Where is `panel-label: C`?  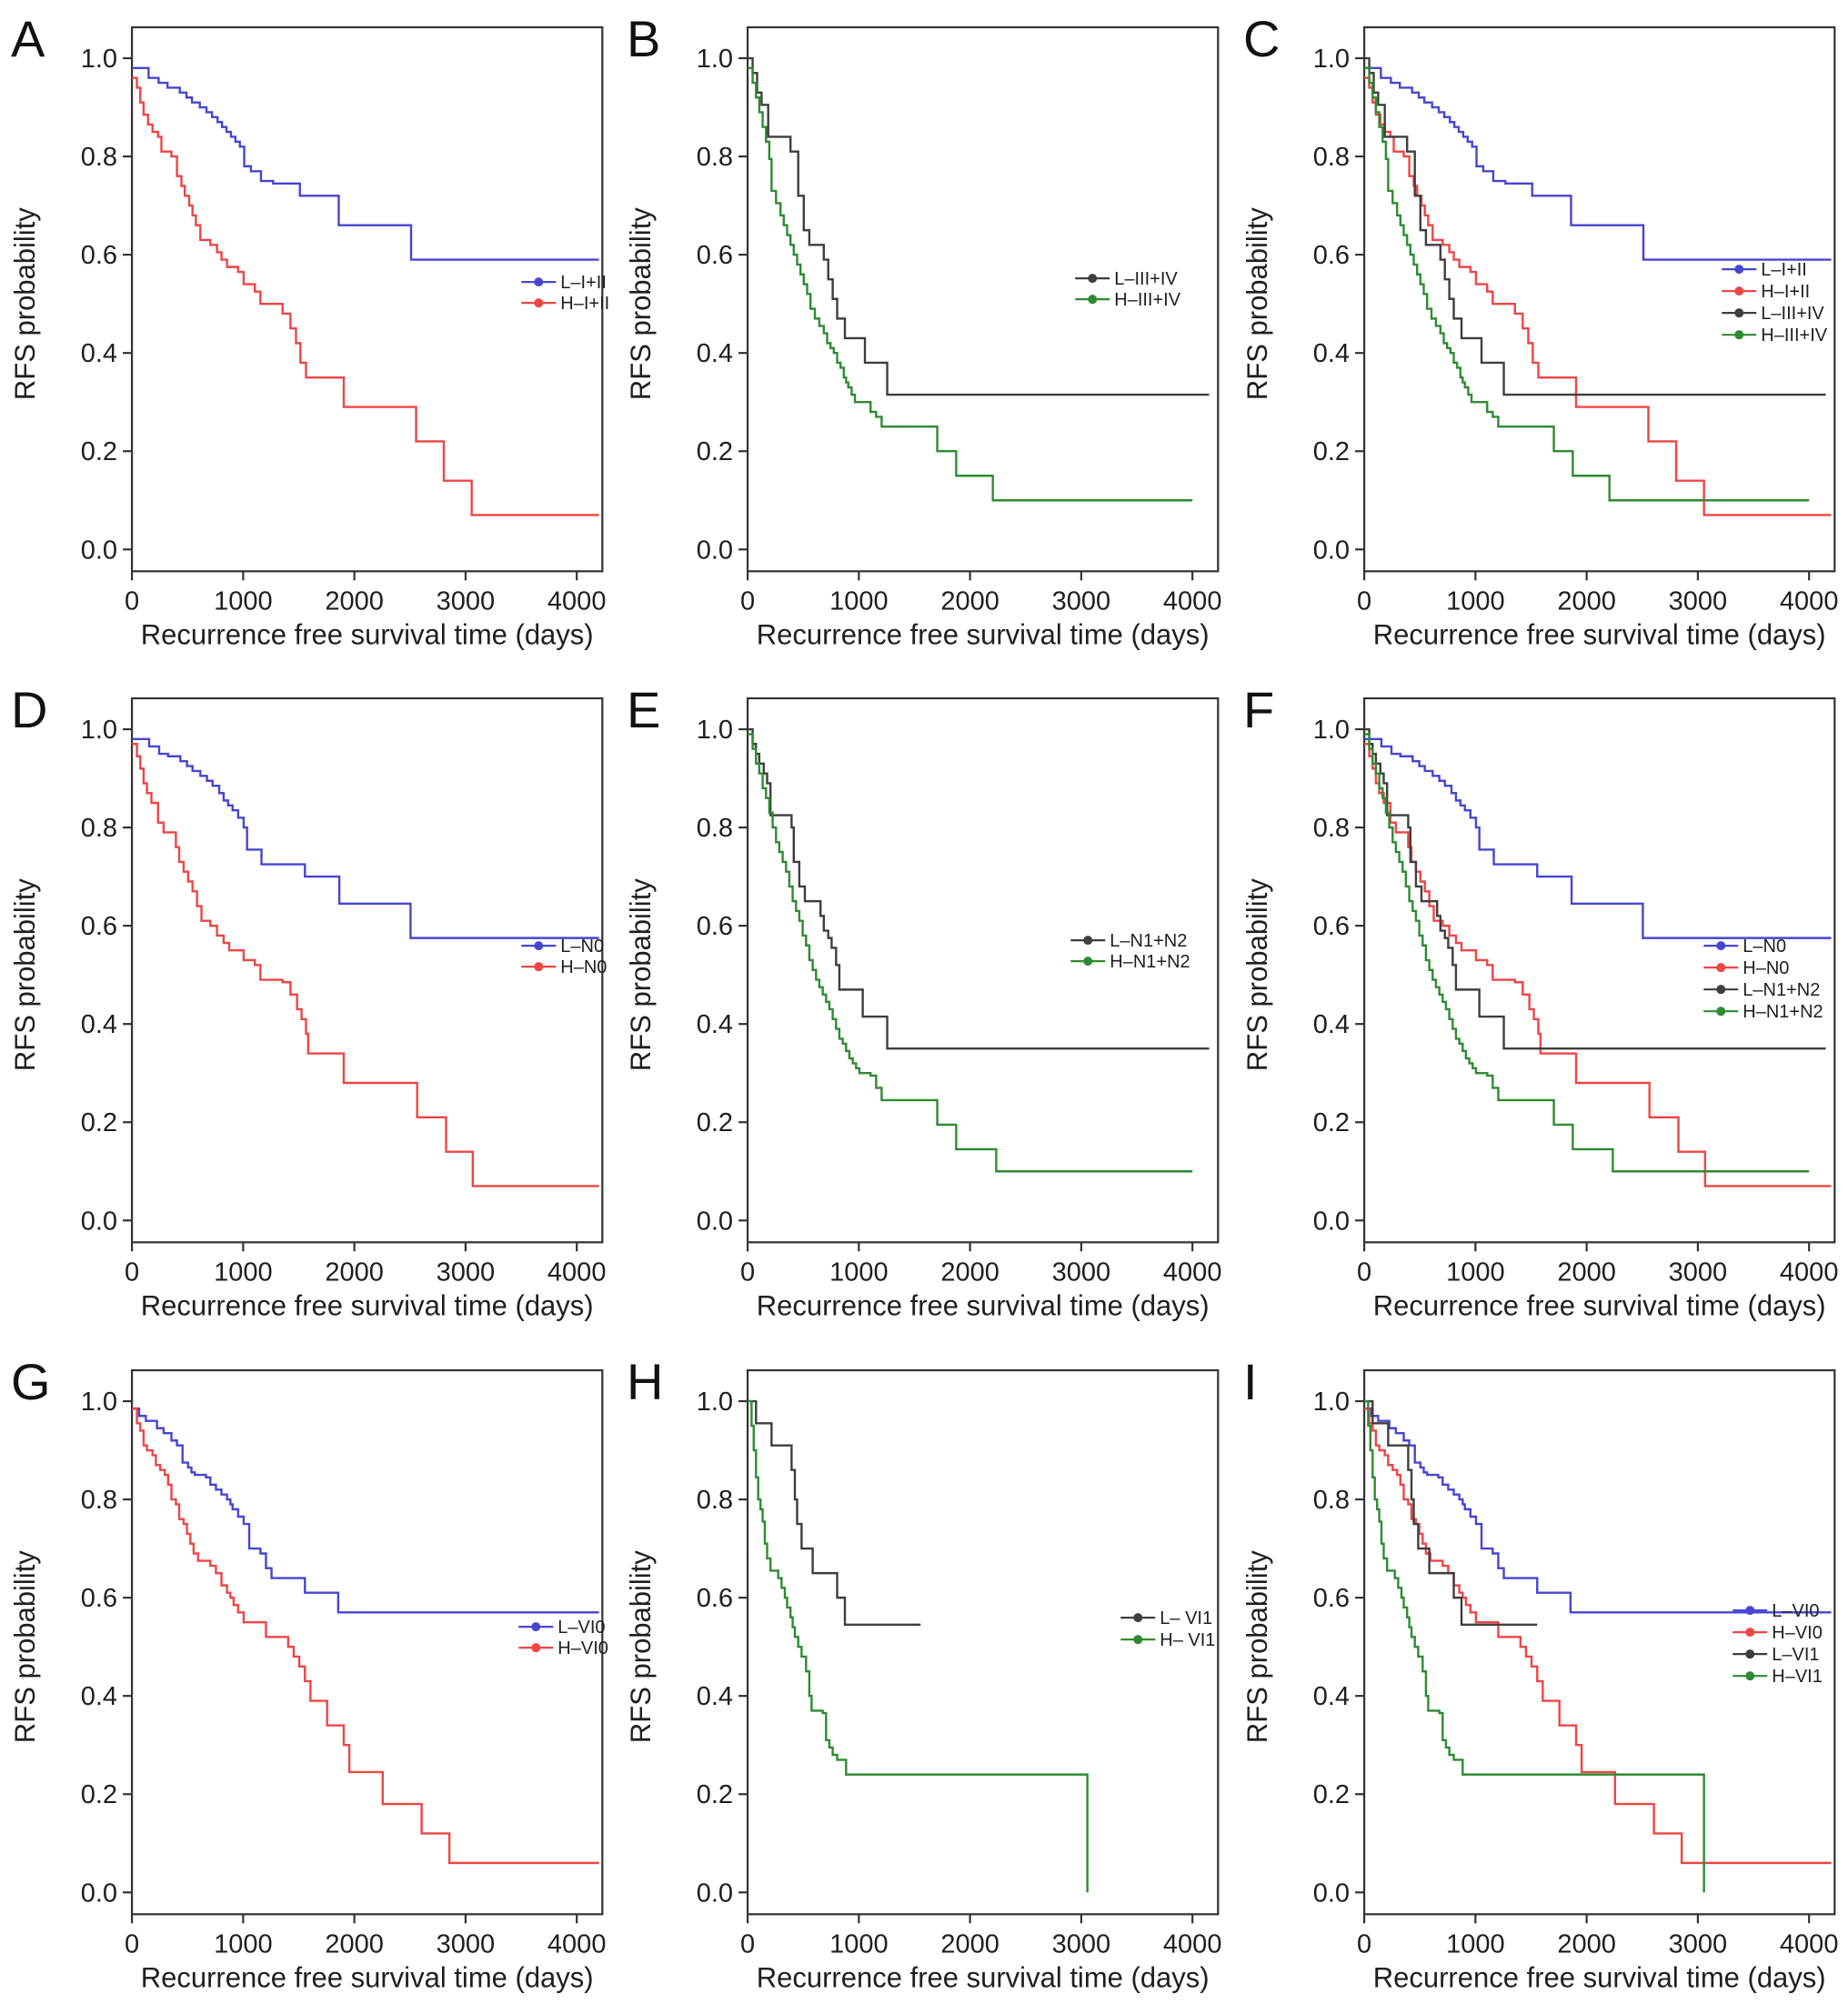 panel-label: C is located at coordinates (1262, 38).